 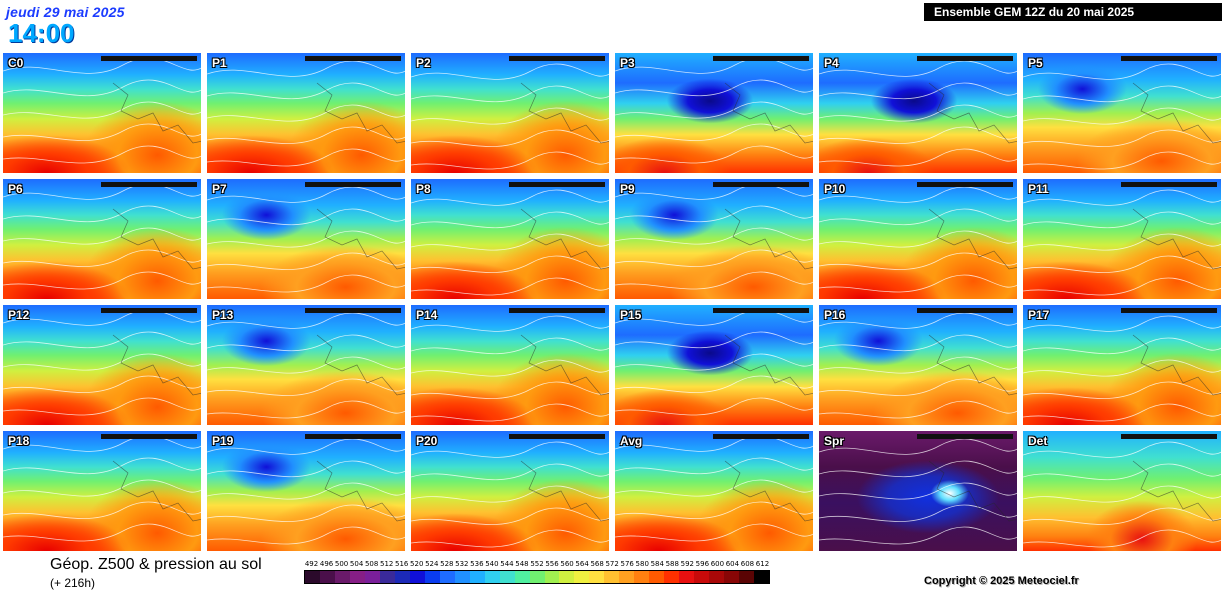 What do you see at coordinates (597, 564) in the screenshot?
I see `scale-tick-label: 568` at bounding box center [597, 564].